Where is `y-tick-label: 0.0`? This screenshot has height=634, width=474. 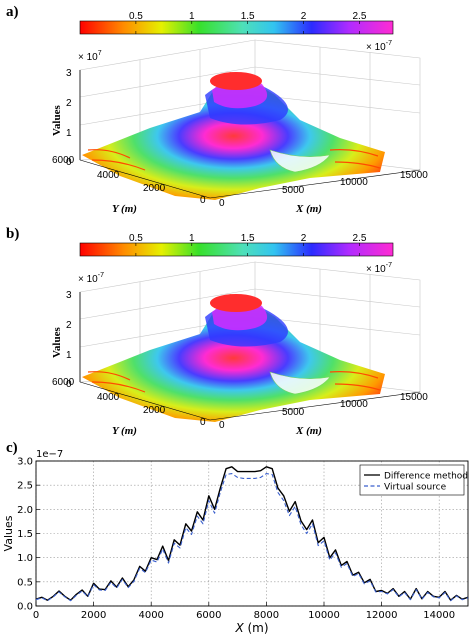 y-tick-label: 0.0 is located at coordinates (25, 607).